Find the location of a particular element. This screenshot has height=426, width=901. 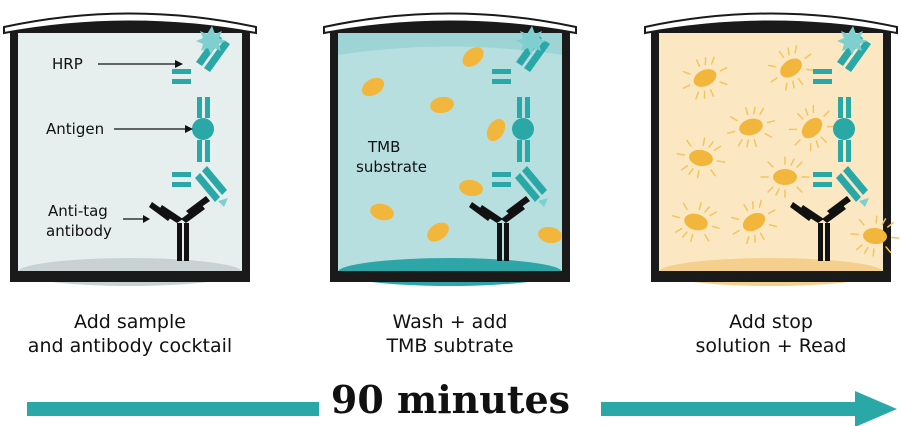

step-3-caption: Add stop solution + Read is located at coordinates (771, 334).